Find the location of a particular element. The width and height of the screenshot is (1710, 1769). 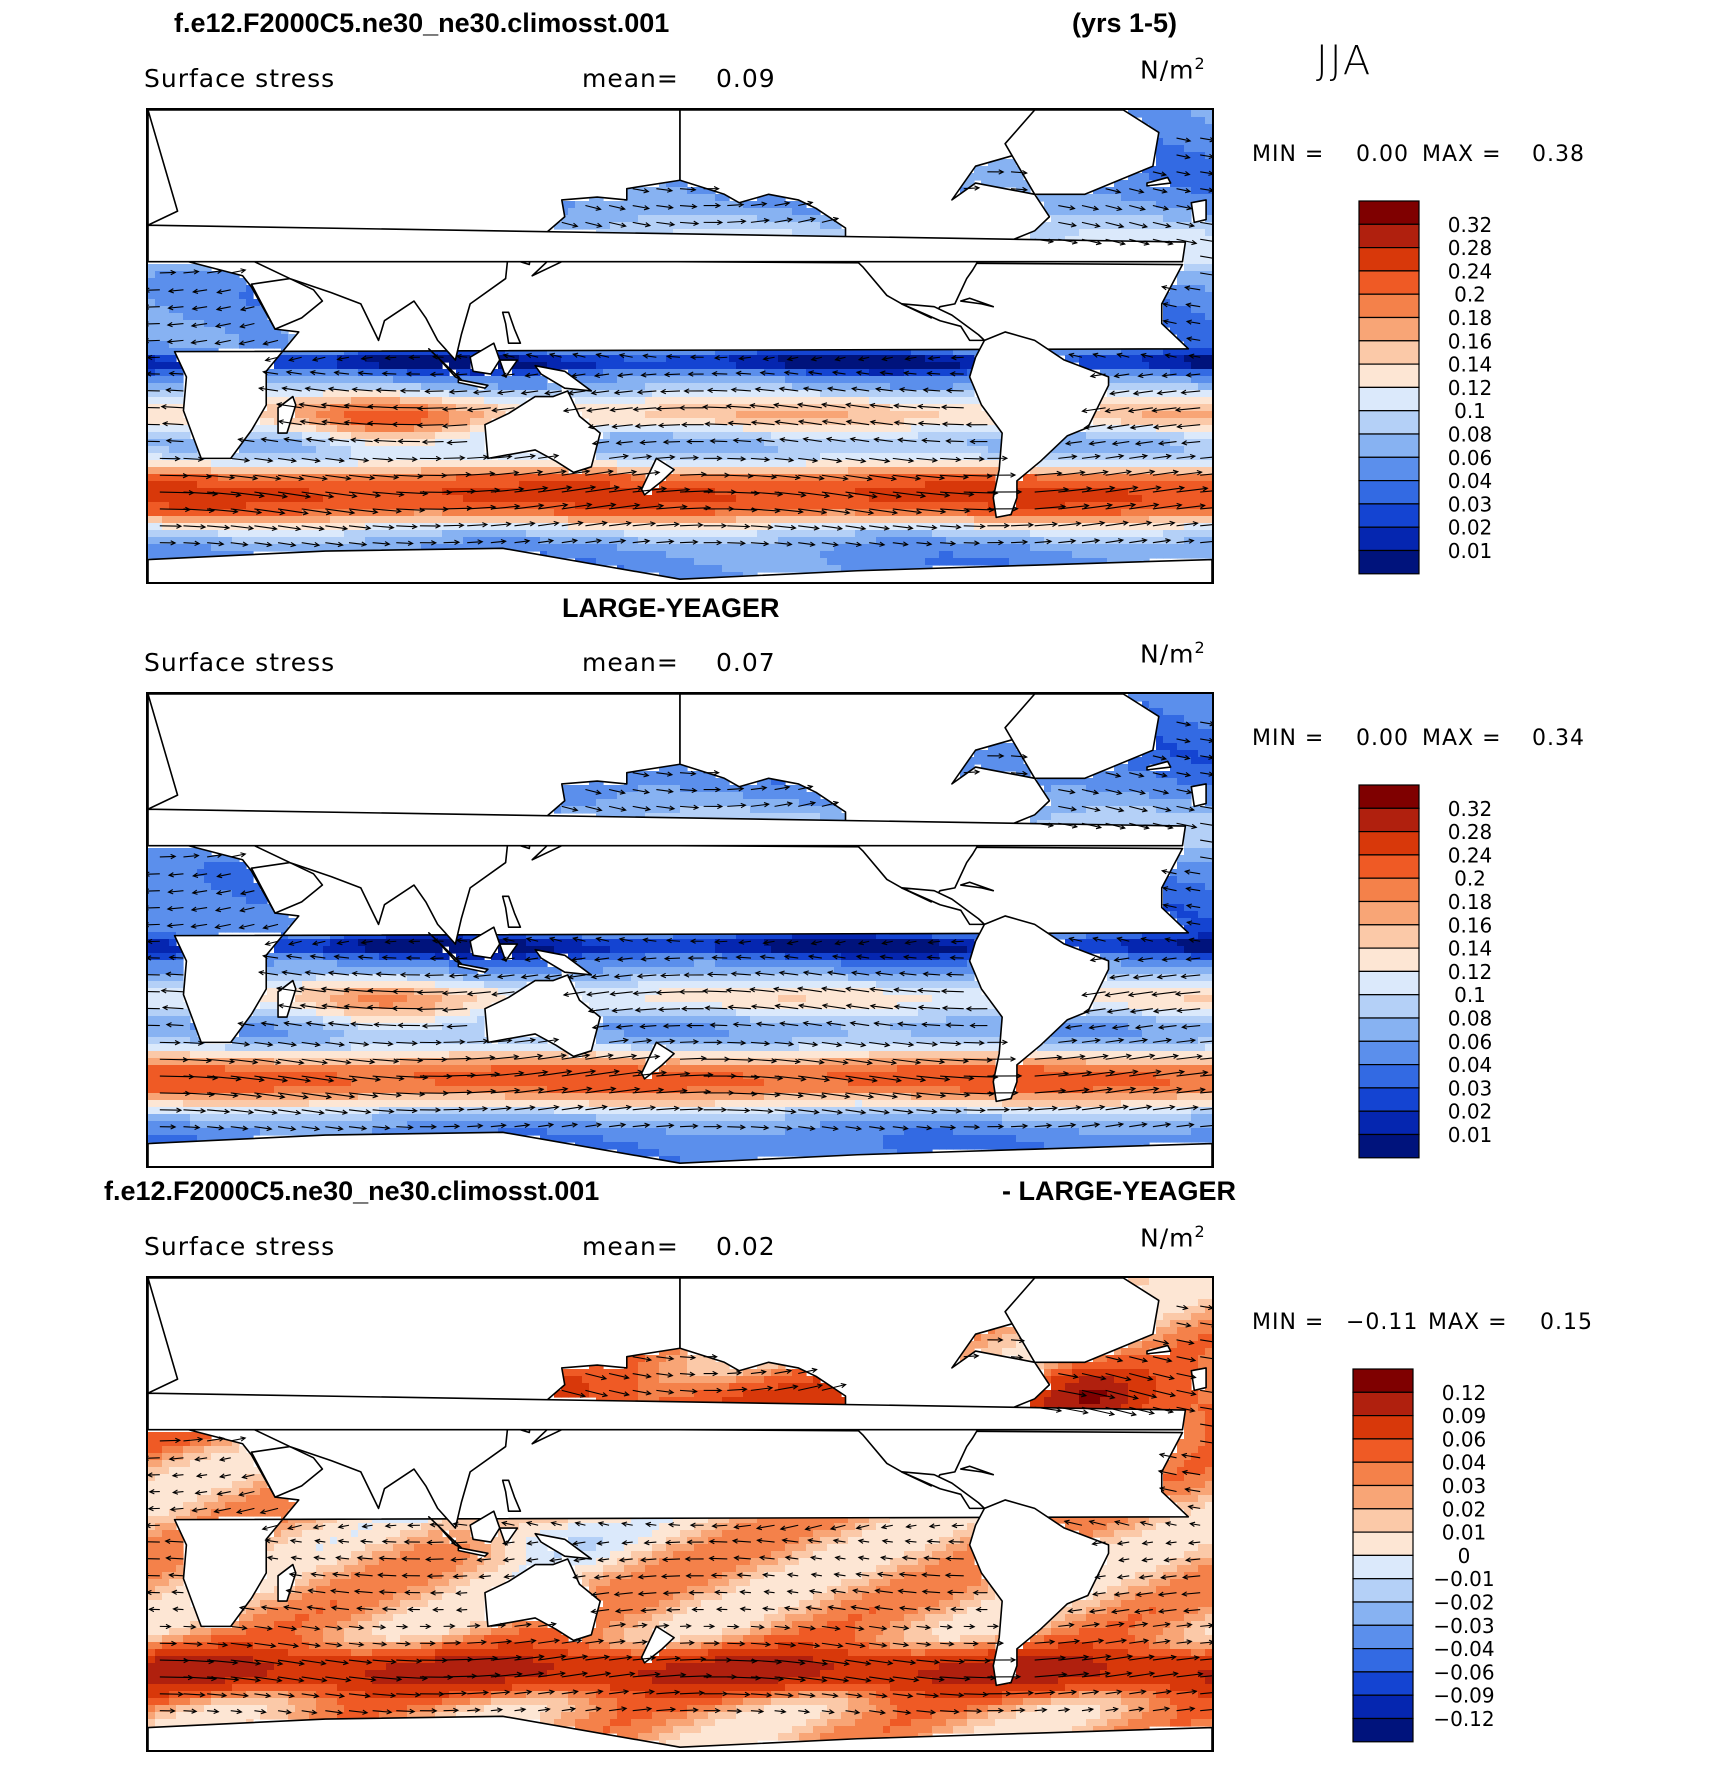

panel3-mean-label: mean= is located at coordinates (630, 1246).